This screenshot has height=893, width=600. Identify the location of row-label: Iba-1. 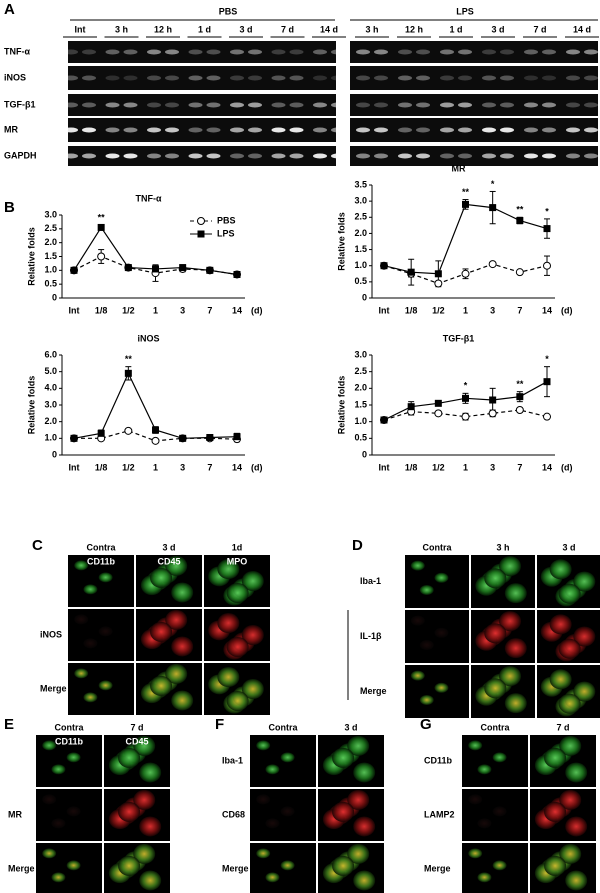
(370, 581).